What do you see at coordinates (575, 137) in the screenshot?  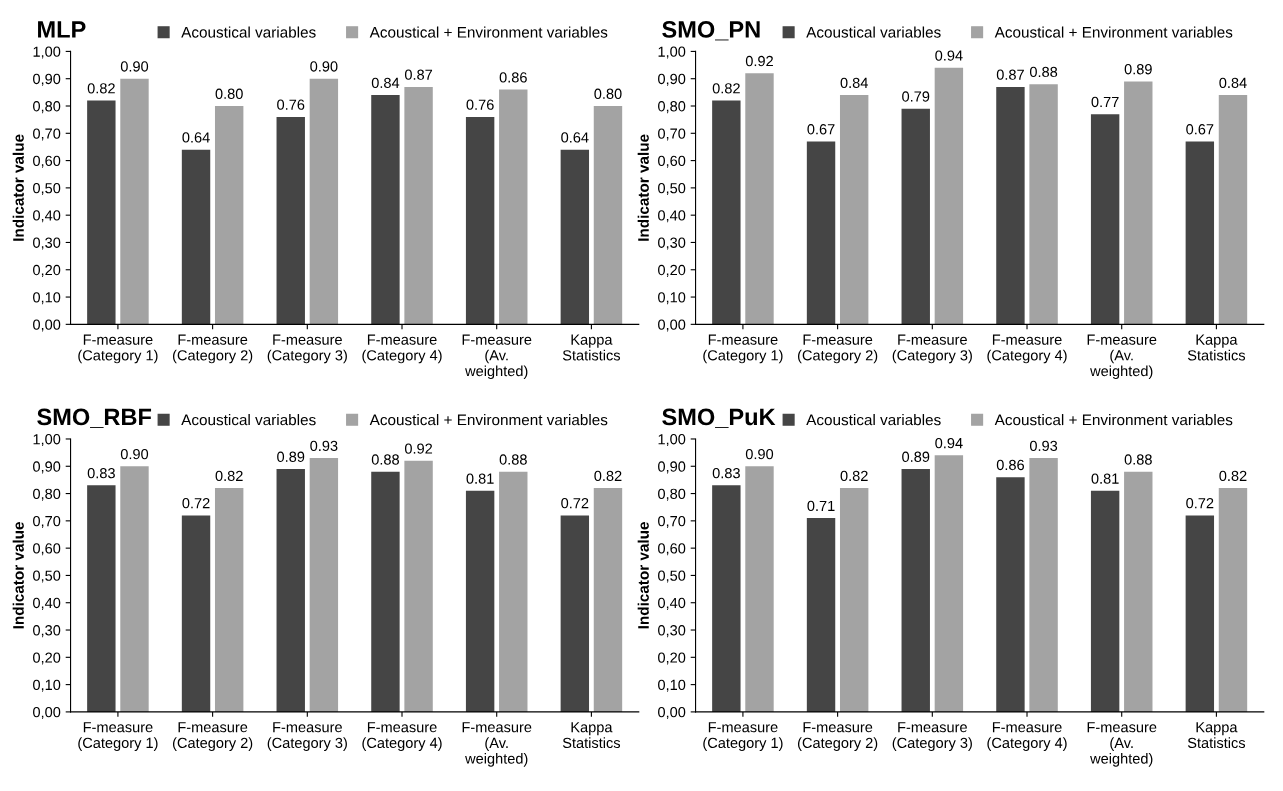 I see `data-label: 0.64` at bounding box center [575, 137].